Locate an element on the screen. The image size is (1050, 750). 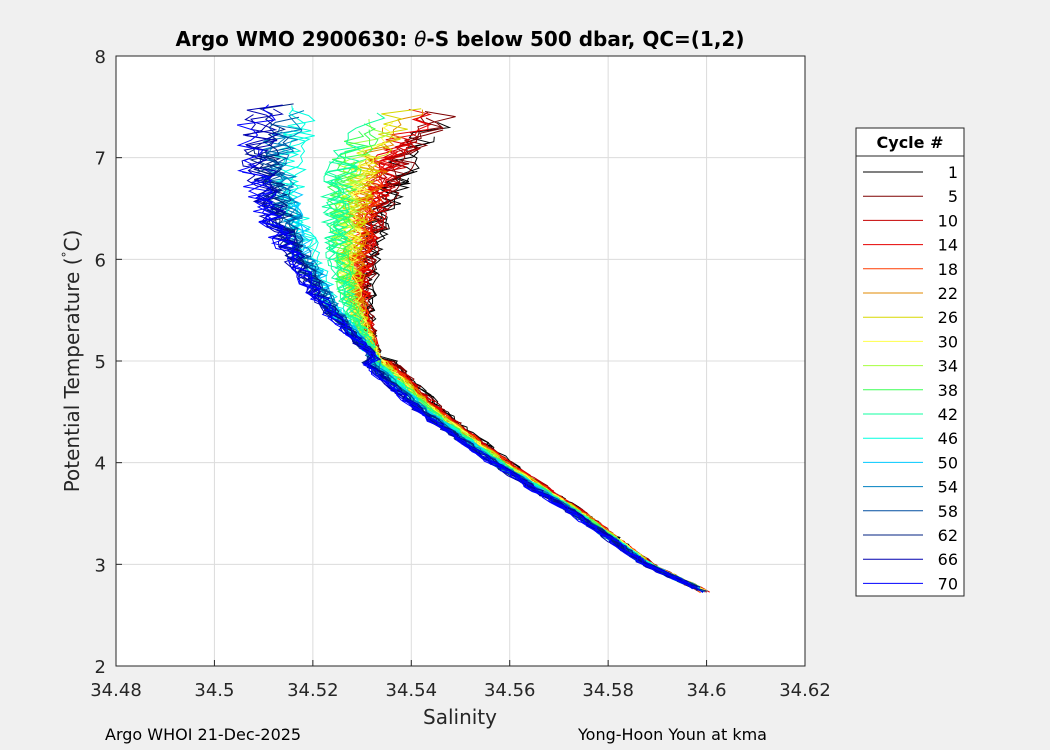
y-axis-label: Potential Temperature (°C) is located at coordinates (72, 361).